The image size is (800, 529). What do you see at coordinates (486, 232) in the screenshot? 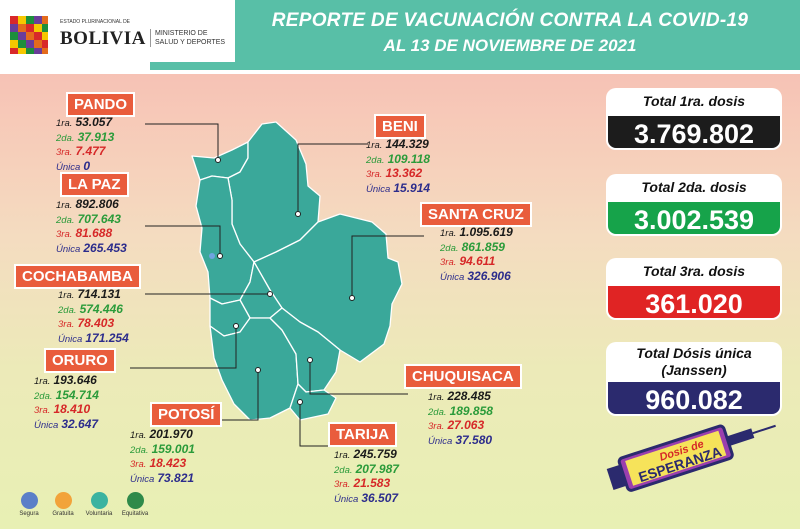
I see `santacruz-first: 1.095.619` at bounding box center [486, 232].